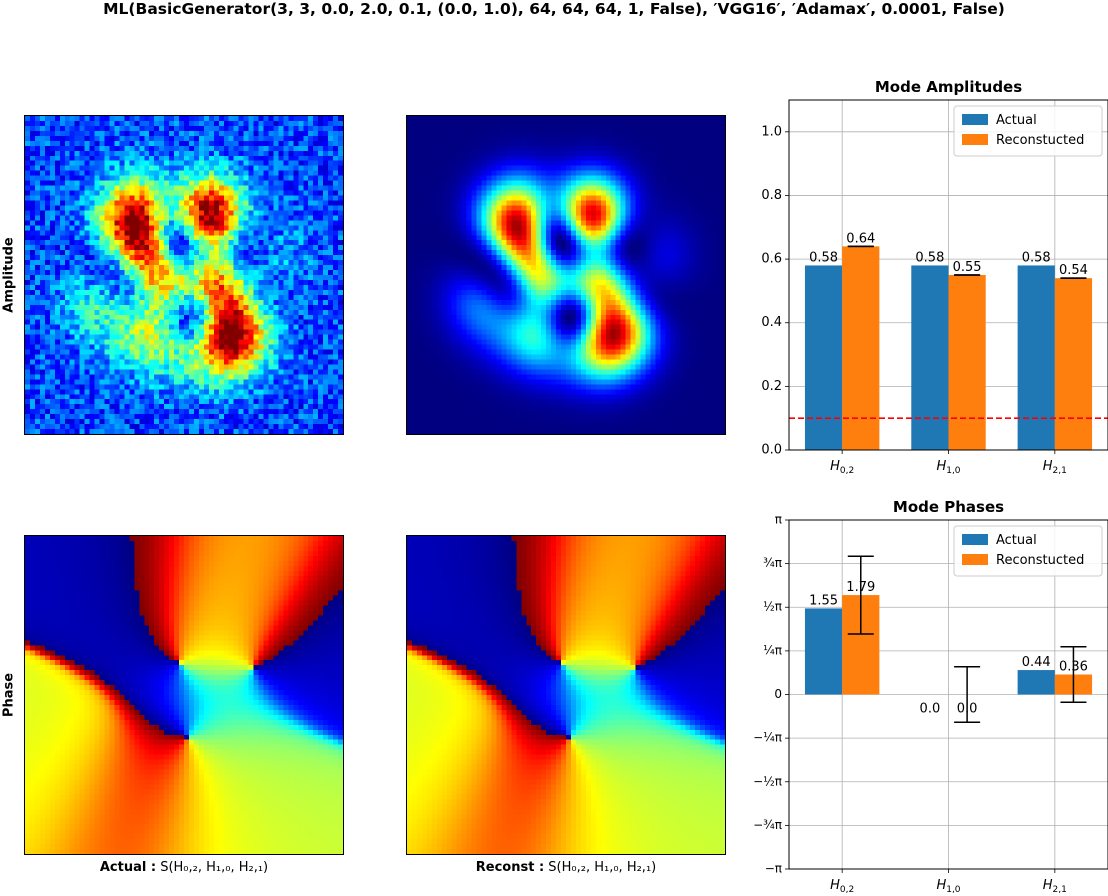 This screenshot has height=896, width=1108. Describe the element at coordinates (771, 131) in the screenshot. I see `y-tick-label: 1.0` at that location.